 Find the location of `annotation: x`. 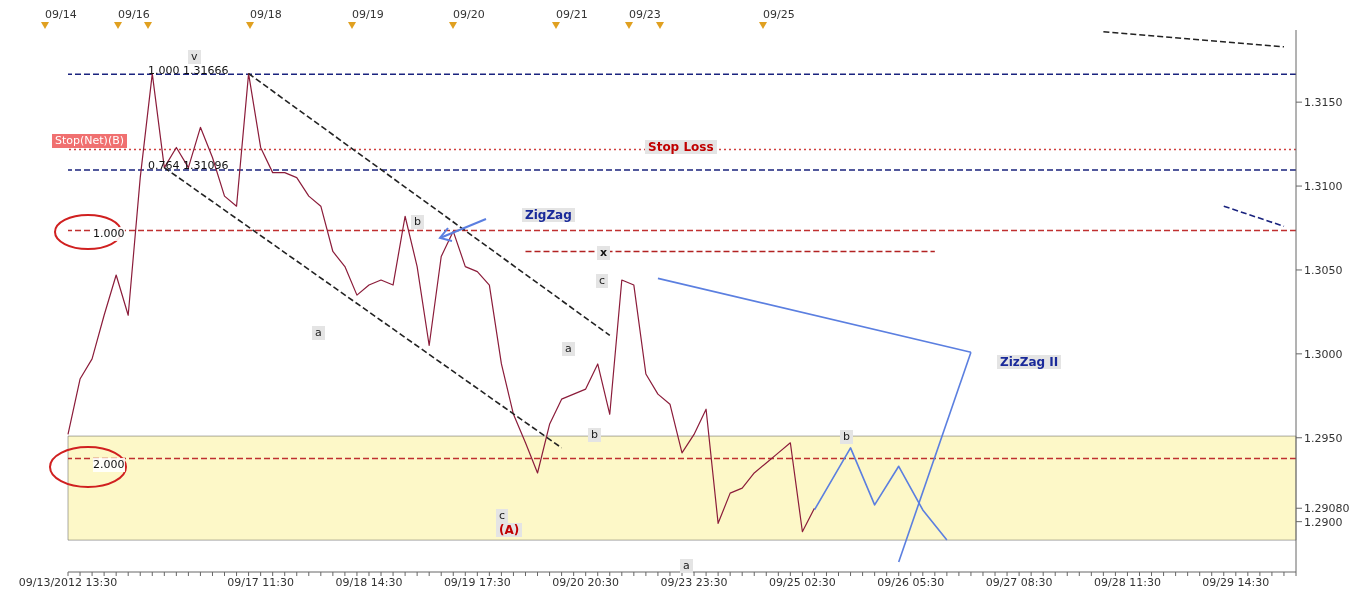

annotation: x is located at coordinates (604, 253).